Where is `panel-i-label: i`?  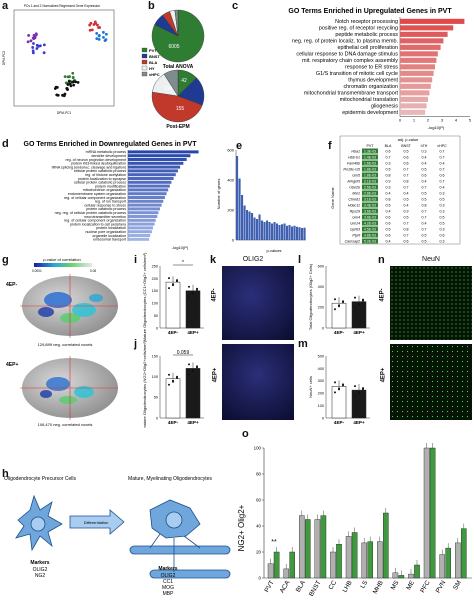
panel-i-label: i is located at coordinates (136, 260).